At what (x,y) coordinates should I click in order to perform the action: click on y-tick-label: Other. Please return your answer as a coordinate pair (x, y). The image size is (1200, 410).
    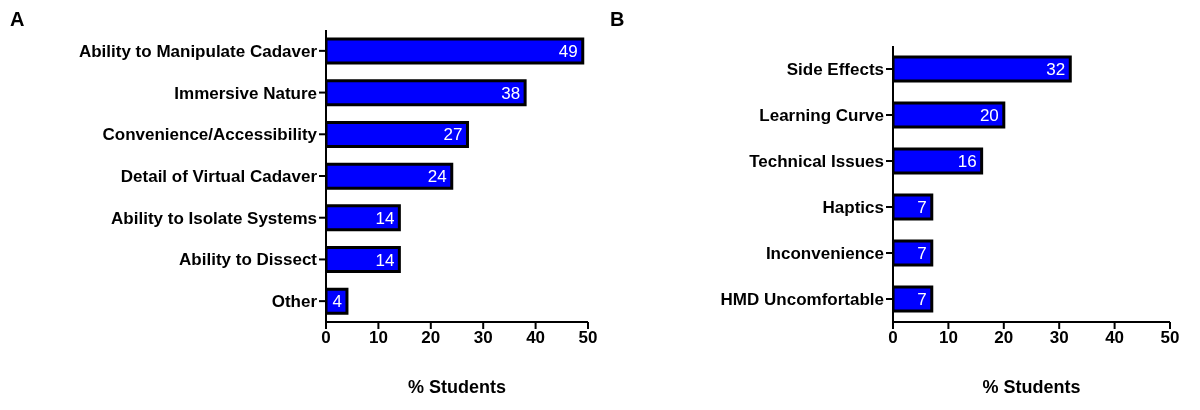
    Looking at the image, I should click on (294, 302).